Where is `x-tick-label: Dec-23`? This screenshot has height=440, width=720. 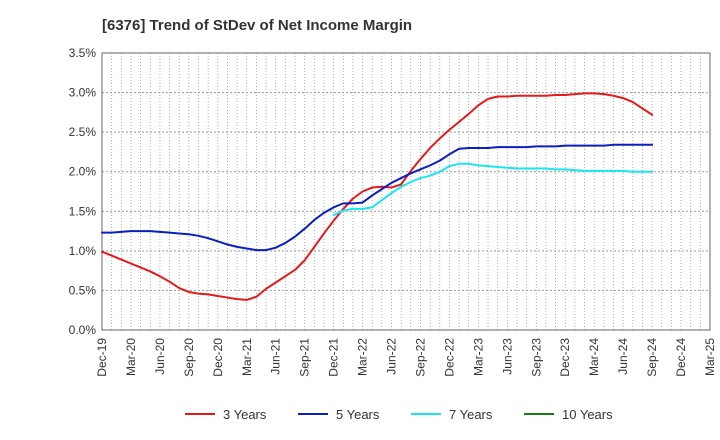
x-tick-label: Dec-23 is located at coordinates (565, 357).